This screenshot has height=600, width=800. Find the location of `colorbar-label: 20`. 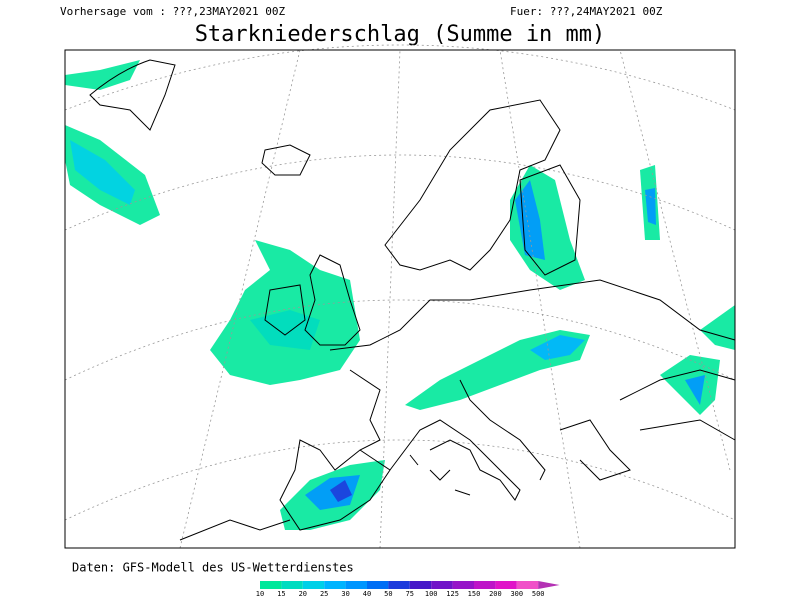

colorbar-label: 20 is located at coordinates (303, 594).